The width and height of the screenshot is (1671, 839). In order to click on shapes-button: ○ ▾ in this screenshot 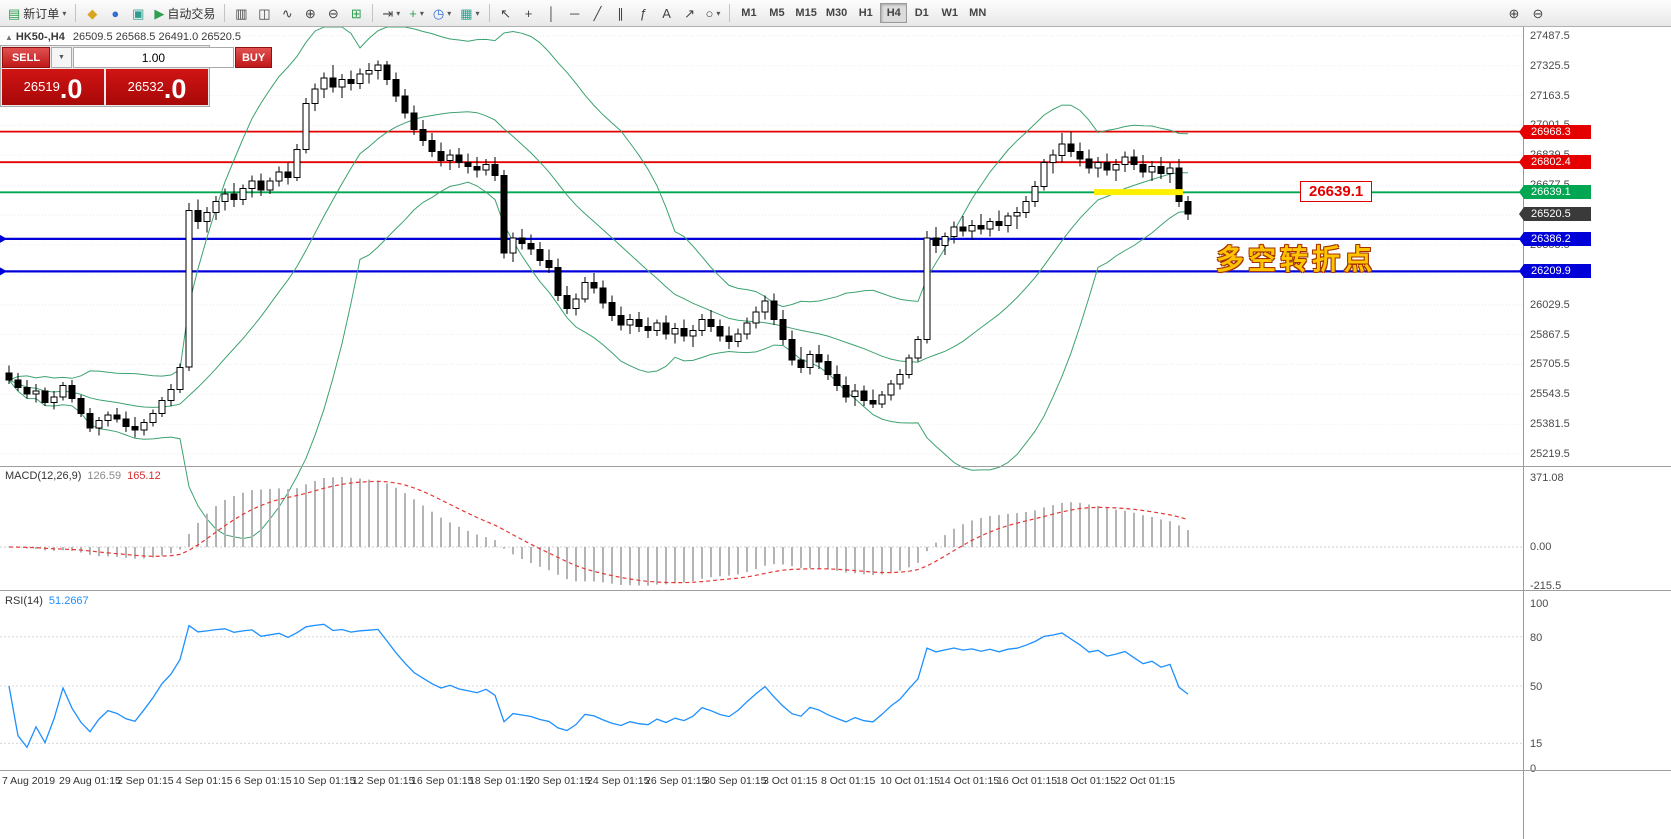, I will do `click(713, 13)`.